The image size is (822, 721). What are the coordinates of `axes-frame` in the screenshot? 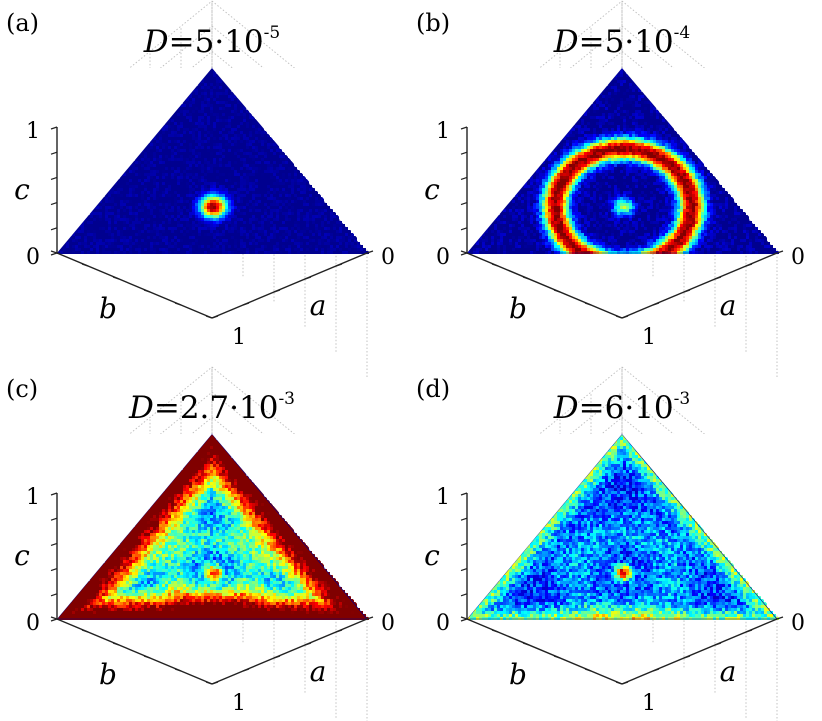 It's located at (212, 222).